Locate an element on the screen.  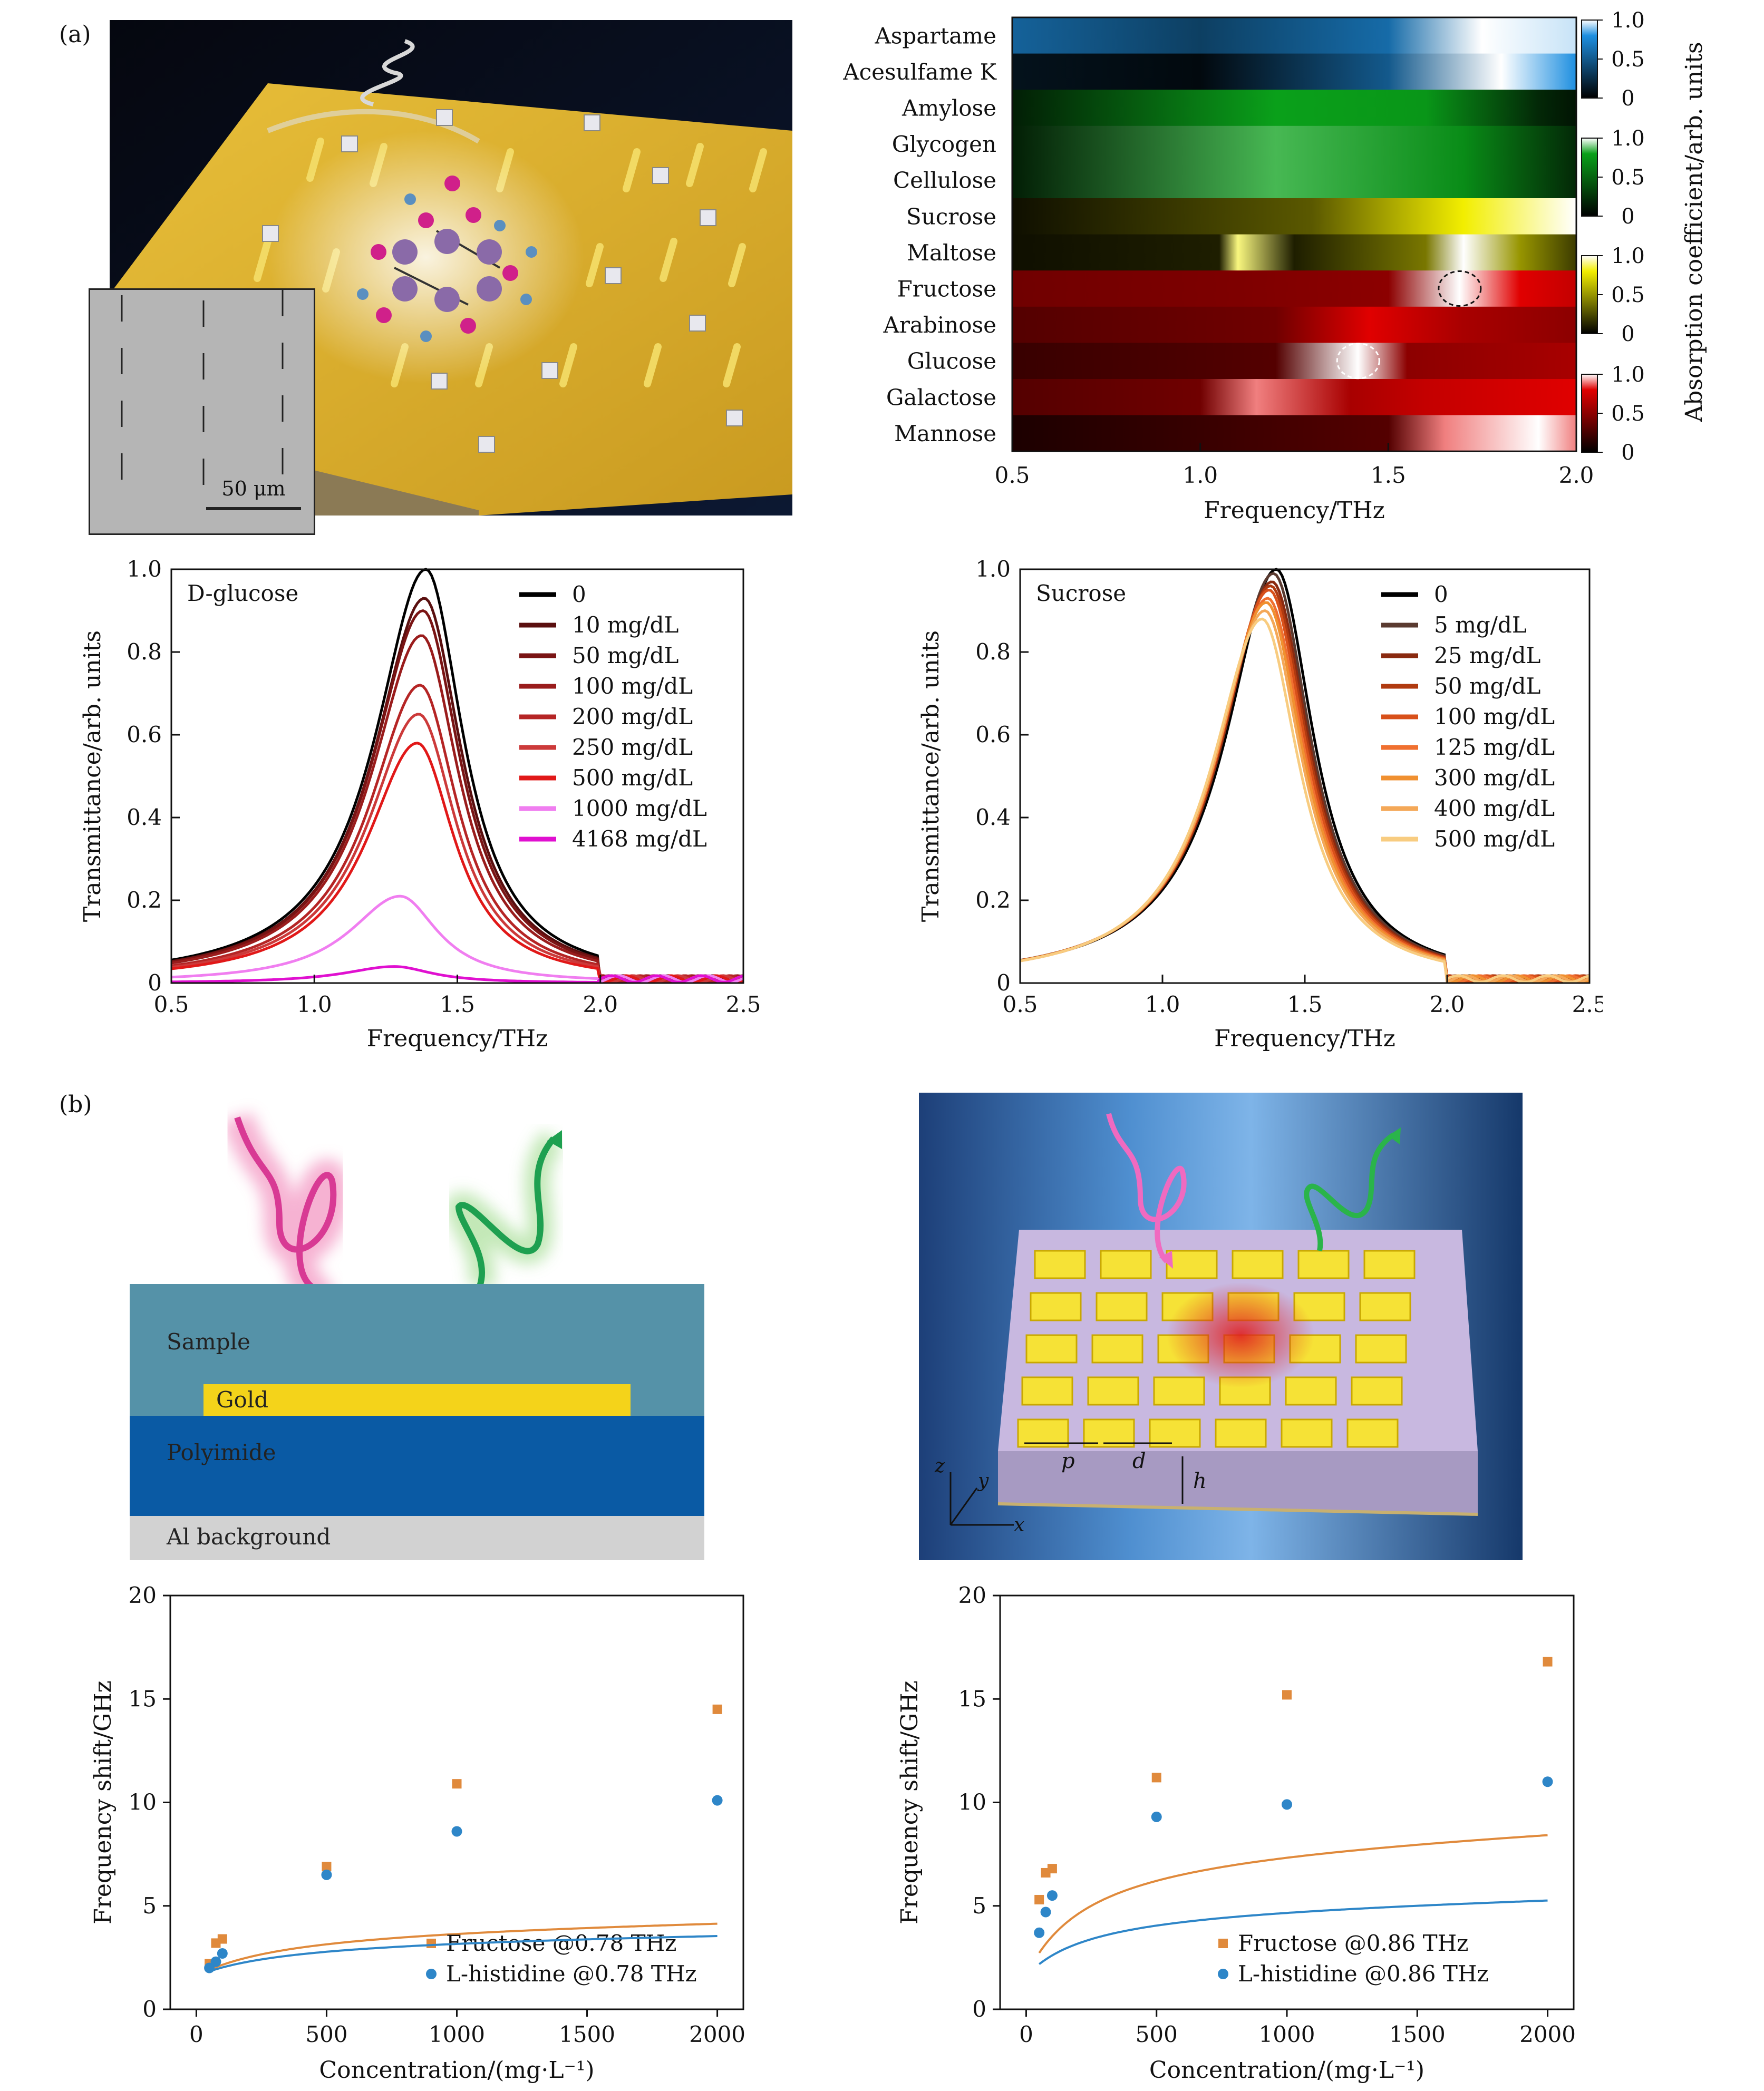
heatmap-x-tick-label: 2.0 is located at coordinates (1577, 475).